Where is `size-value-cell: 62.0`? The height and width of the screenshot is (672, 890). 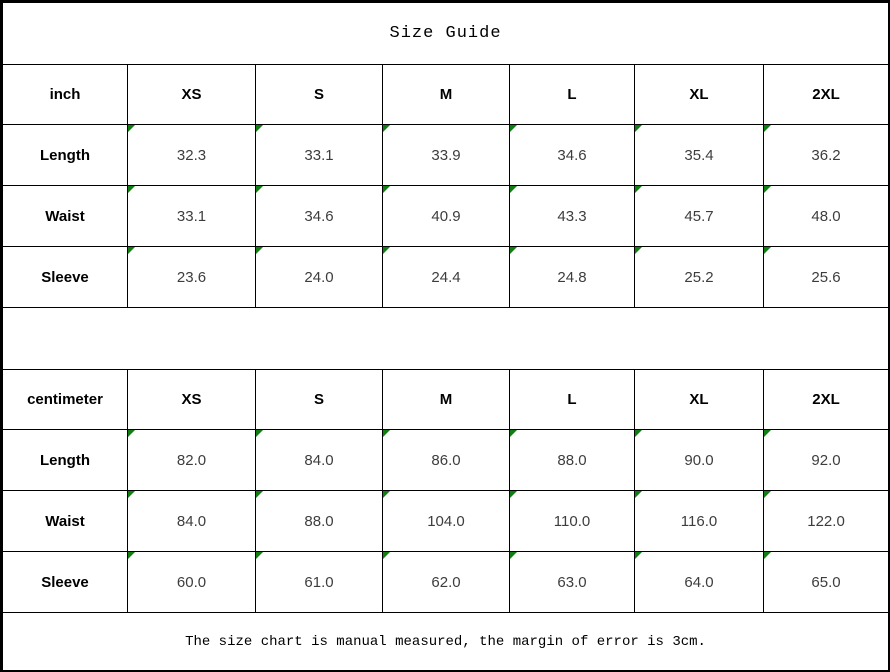 size-value-cell: 62.0 is located at coordinates (446, 582).